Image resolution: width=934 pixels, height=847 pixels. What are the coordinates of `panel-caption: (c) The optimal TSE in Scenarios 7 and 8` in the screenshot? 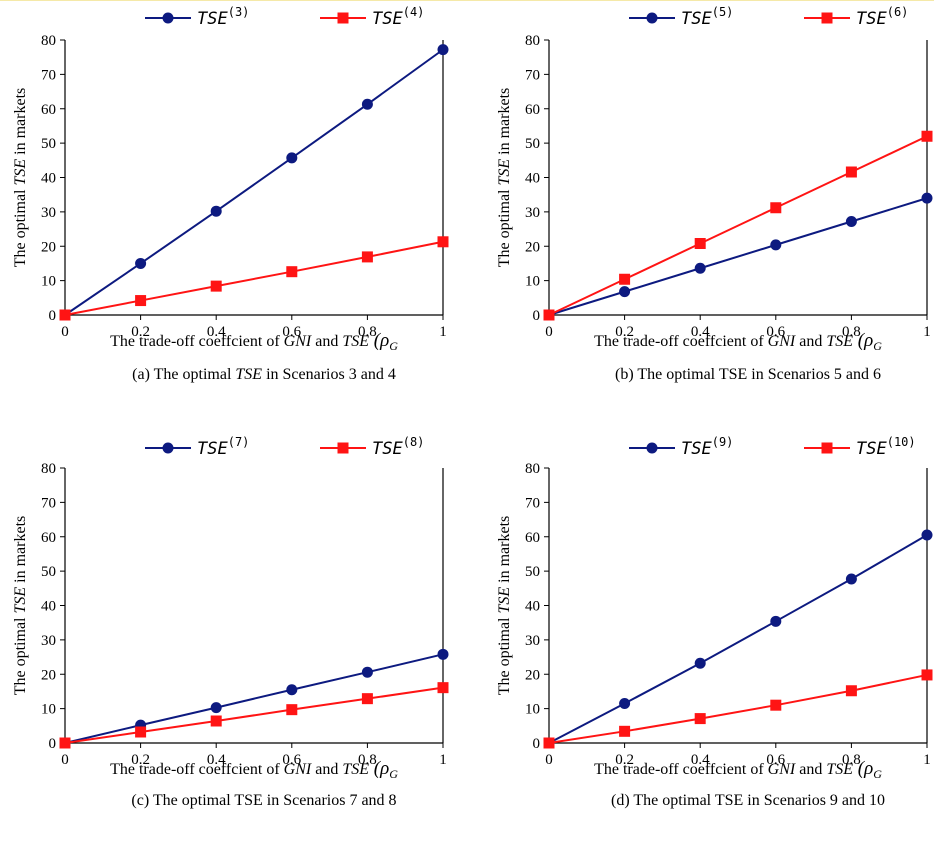 It's located at (263, 800).